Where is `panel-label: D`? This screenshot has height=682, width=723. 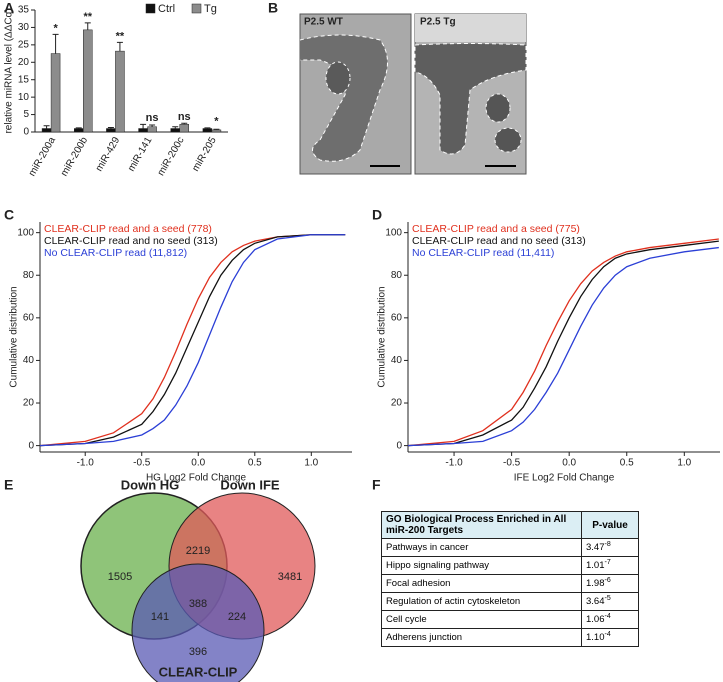
panel-label: D is located at coordinates (377, 215).